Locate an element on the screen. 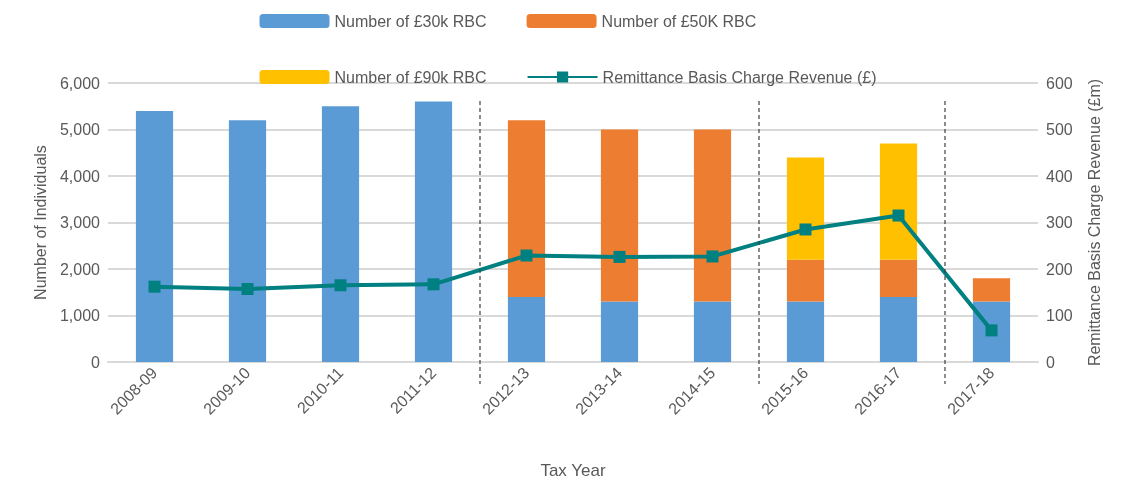  y-tick-label: 4,000 is located at coordinates (80, 176).